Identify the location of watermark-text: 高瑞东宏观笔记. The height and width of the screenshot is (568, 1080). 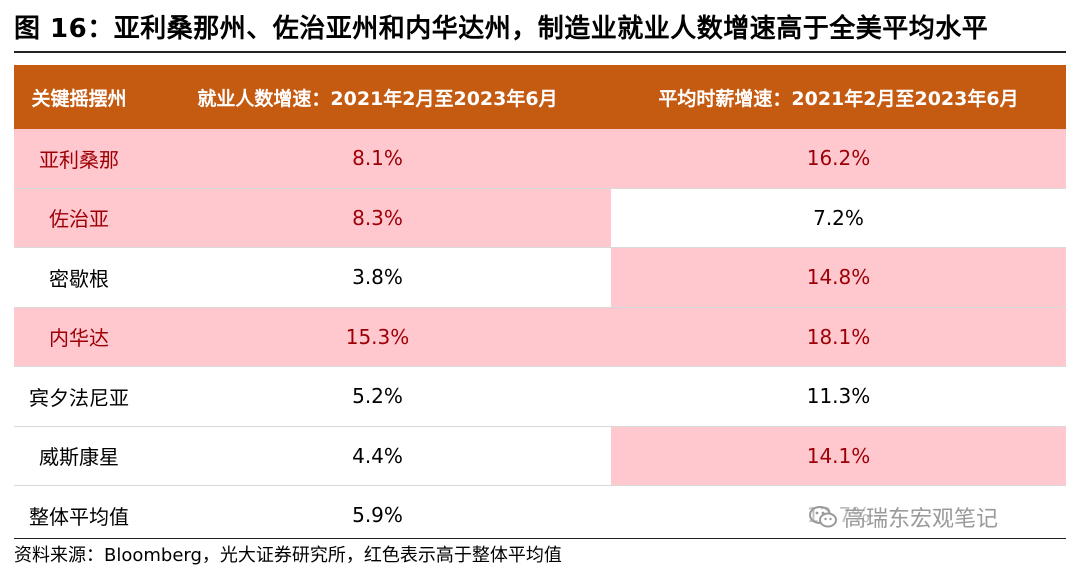
(921, 519).